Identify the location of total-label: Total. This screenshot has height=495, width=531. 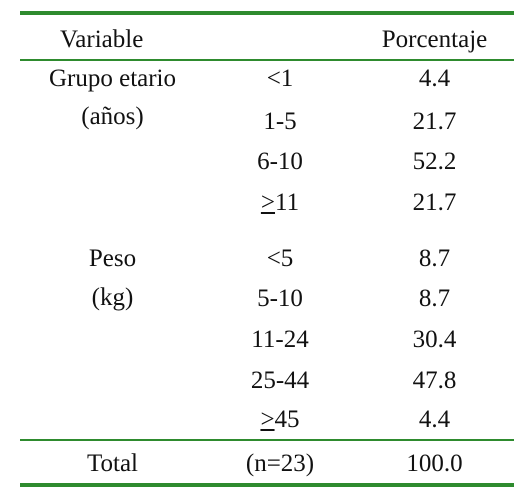
(112, 463).